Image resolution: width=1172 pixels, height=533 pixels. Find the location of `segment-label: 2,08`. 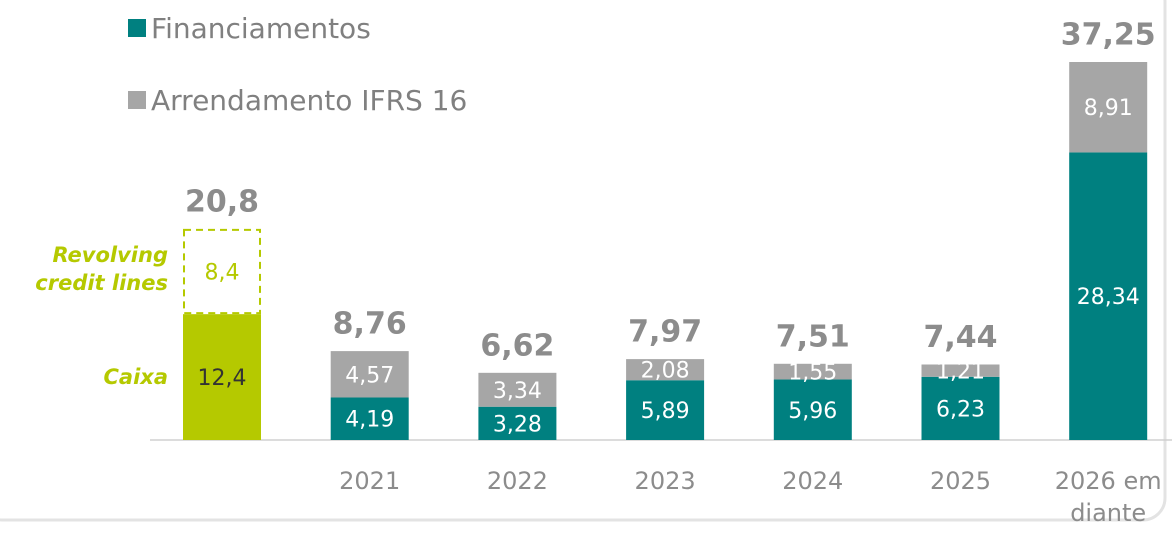

segment-label: 2,08 is located at coordinates (665, 371).